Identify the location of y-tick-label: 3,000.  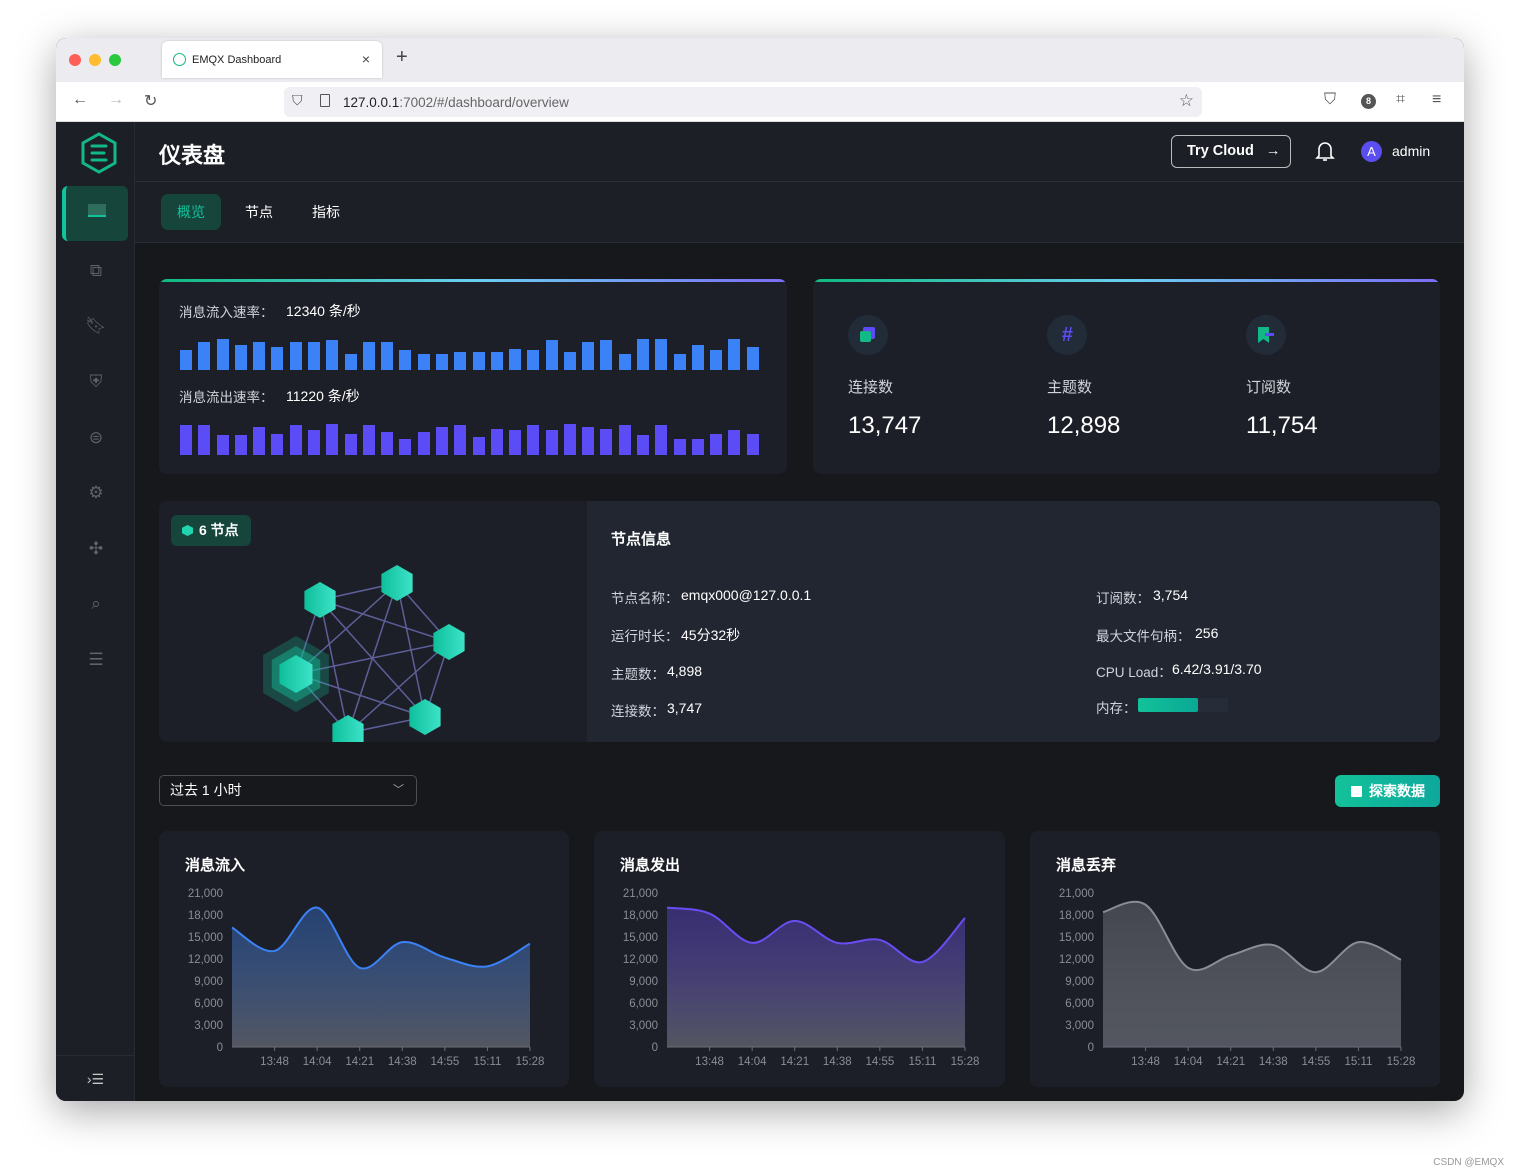
(643, 1026).